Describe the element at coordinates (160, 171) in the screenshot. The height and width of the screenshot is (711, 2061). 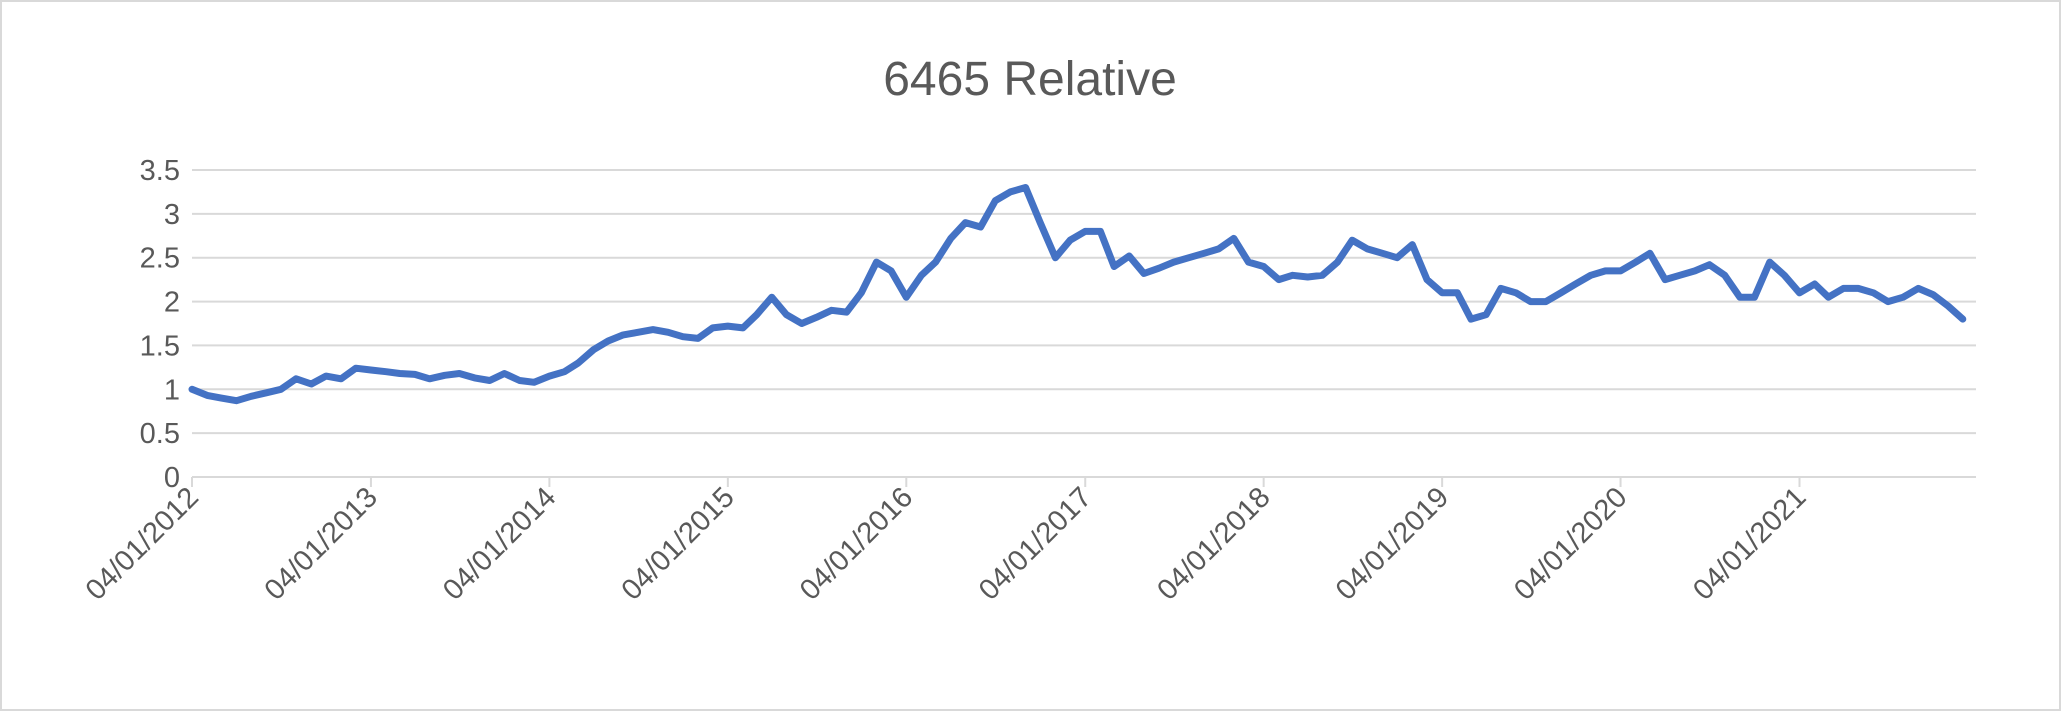
I see `y-tick-label: 3.5` at that location.